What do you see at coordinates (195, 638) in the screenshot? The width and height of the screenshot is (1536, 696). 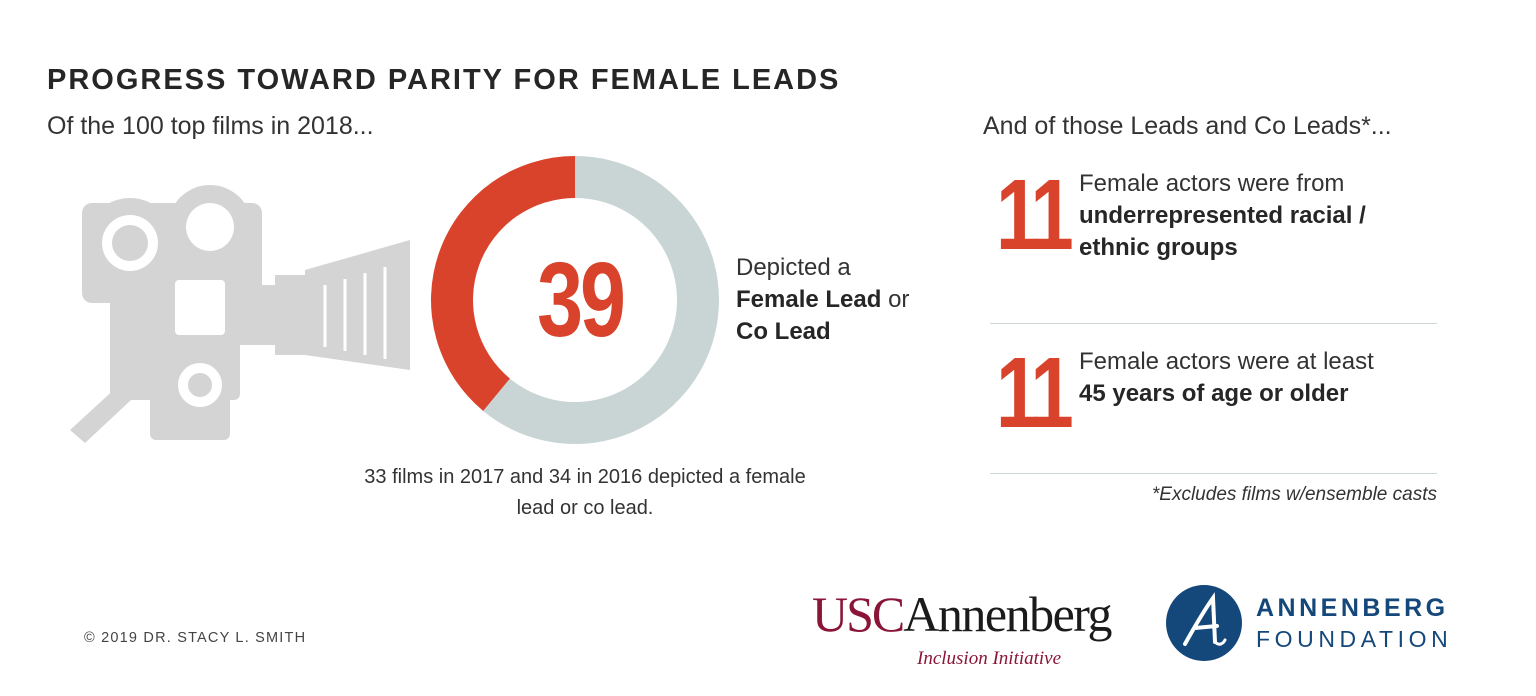 I see `copyright: © 2019 DR. STACY L. SMITH` at bounding box center [195, 638].